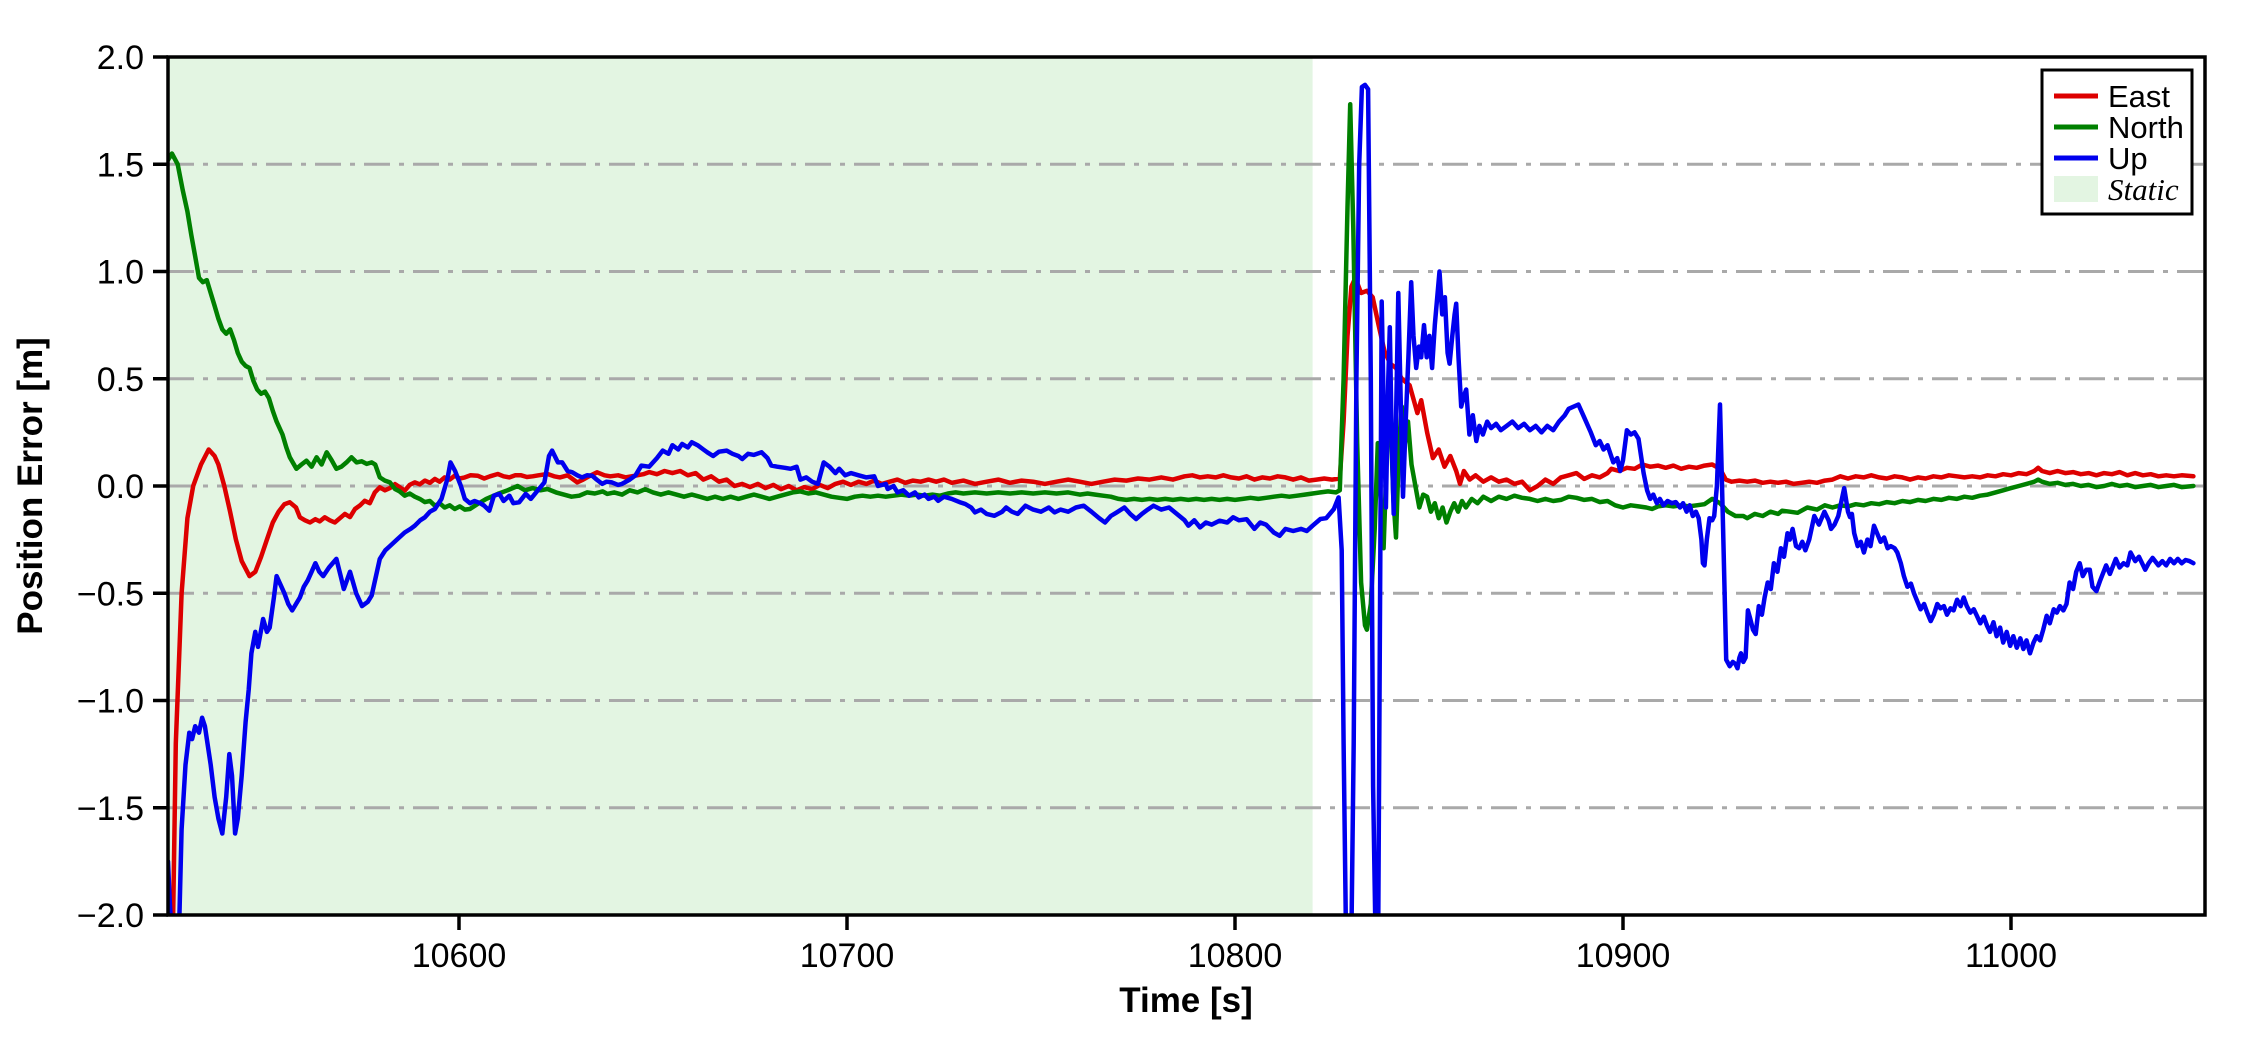 The image size is (2250, 1050). I want to click on x-axis-ticks: 10600 10700 10800 10900 11000, so click(1234, 945).